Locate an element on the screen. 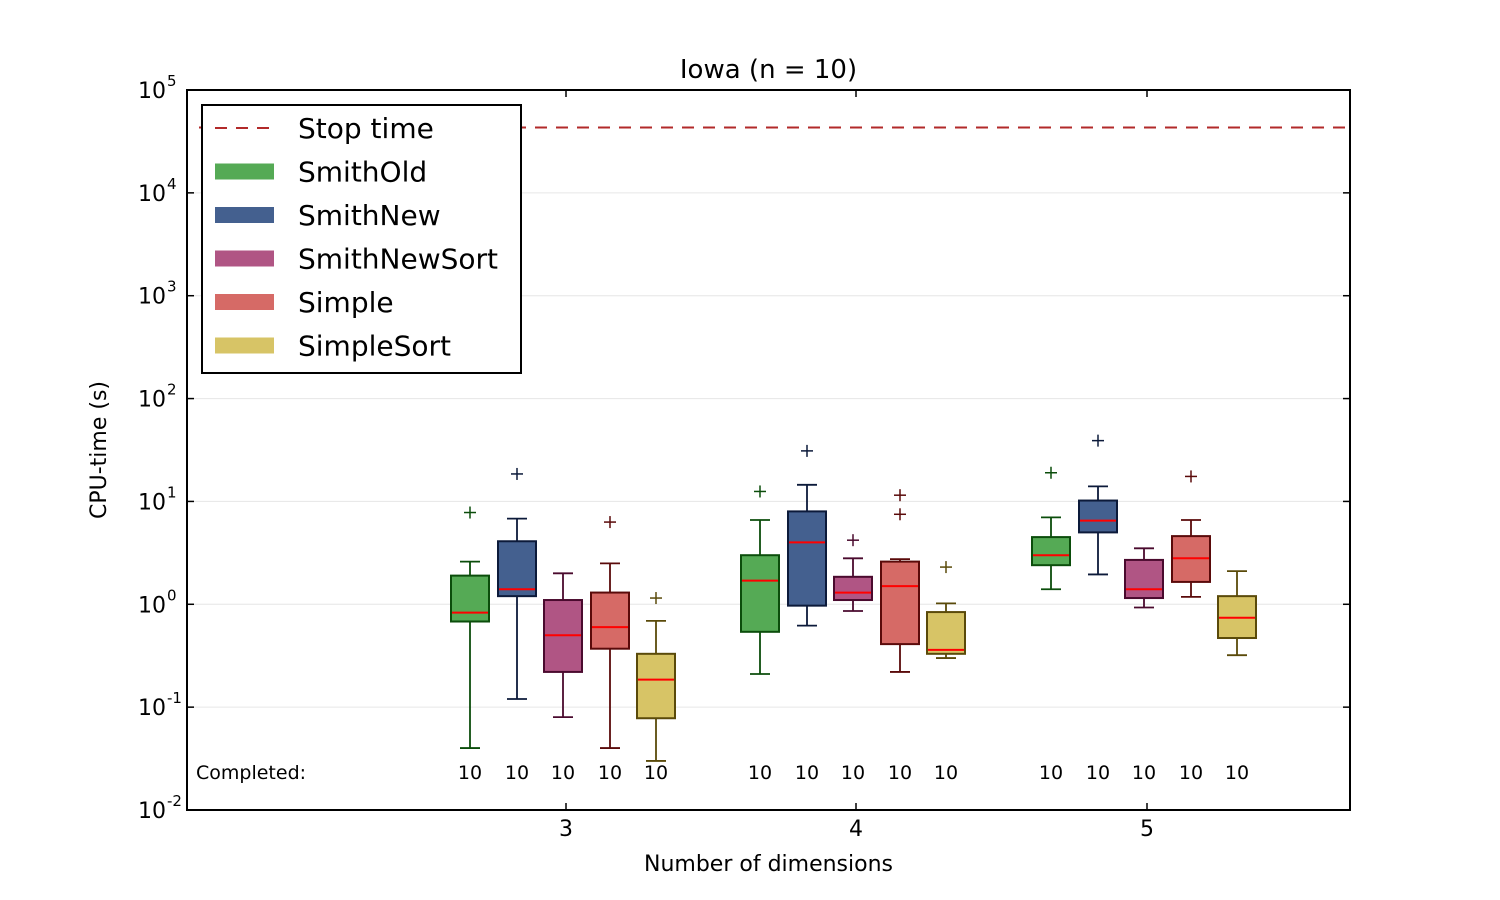 This screenshot has height=900, width=1500. y-tick-exponent: 3 is located at coordinates (172, 287).